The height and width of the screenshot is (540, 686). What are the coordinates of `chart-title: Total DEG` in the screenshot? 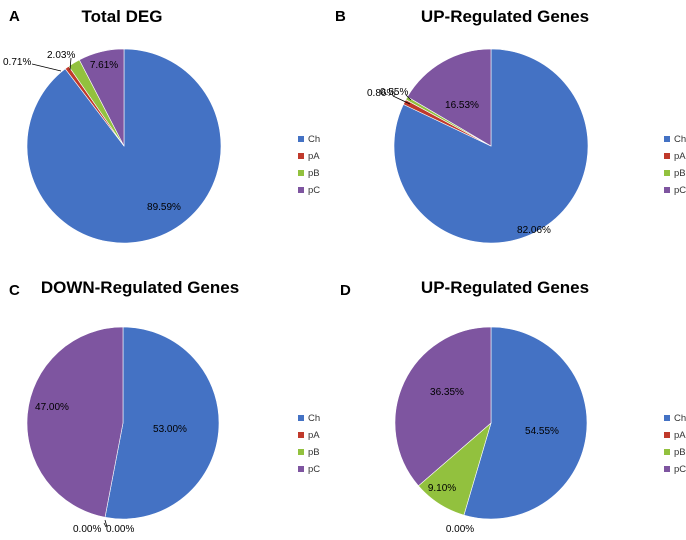 It's located at (122, 16).